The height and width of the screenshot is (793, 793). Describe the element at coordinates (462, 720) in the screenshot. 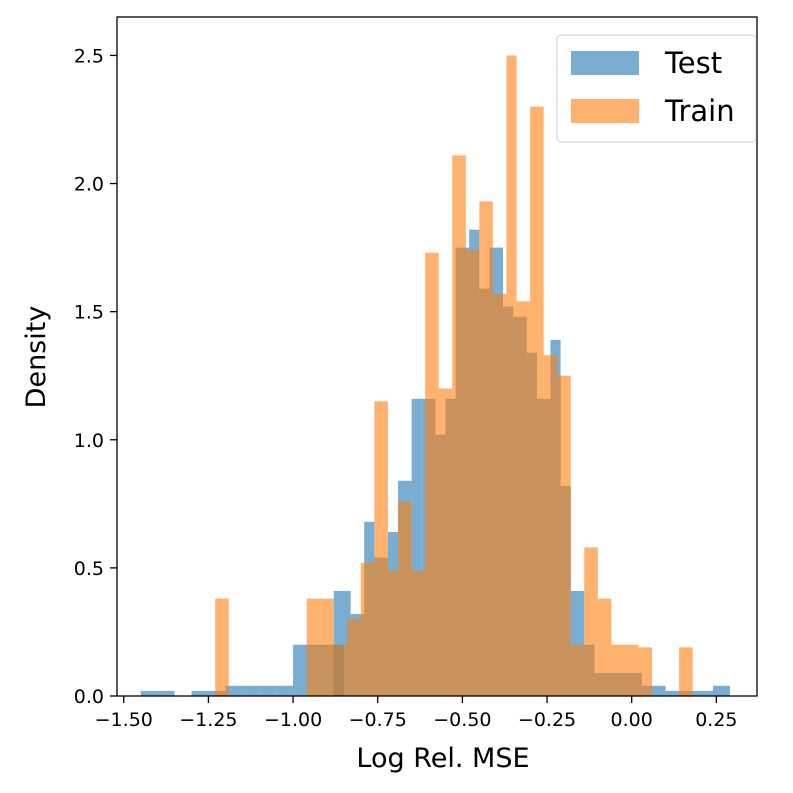

I see `x-tick-label: −0.50` at that location.